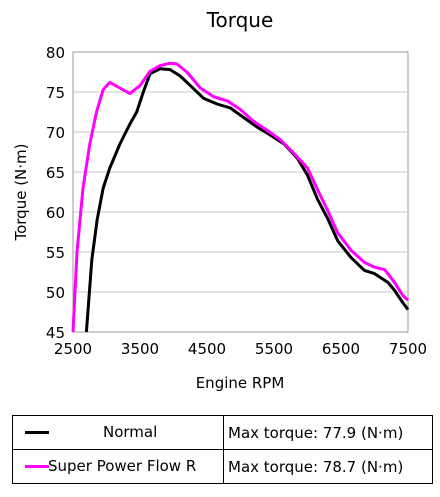 This screenshot has width=440, height=497. What do you see at coordinates (55, 193) in the screenshot?
I see `y-tick-labels: 45 50 55 60 65 70 75 80` at bounding box center [55, 193].